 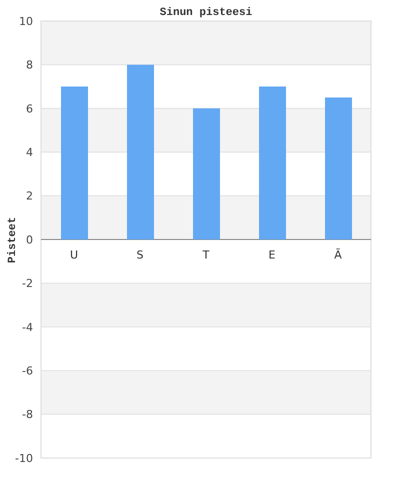 I want to click on y-tick-label: 0, so click(x=29, y=239).